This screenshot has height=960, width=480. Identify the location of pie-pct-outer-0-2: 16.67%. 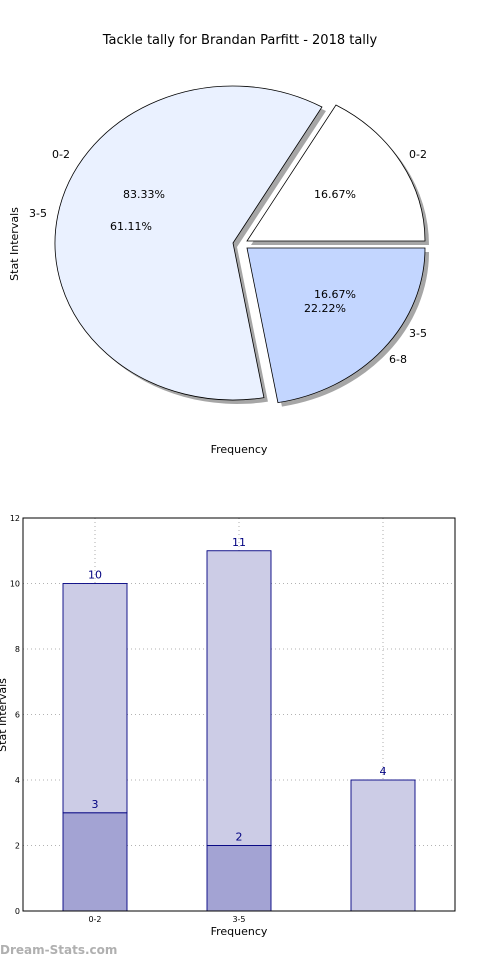
(335, 194).